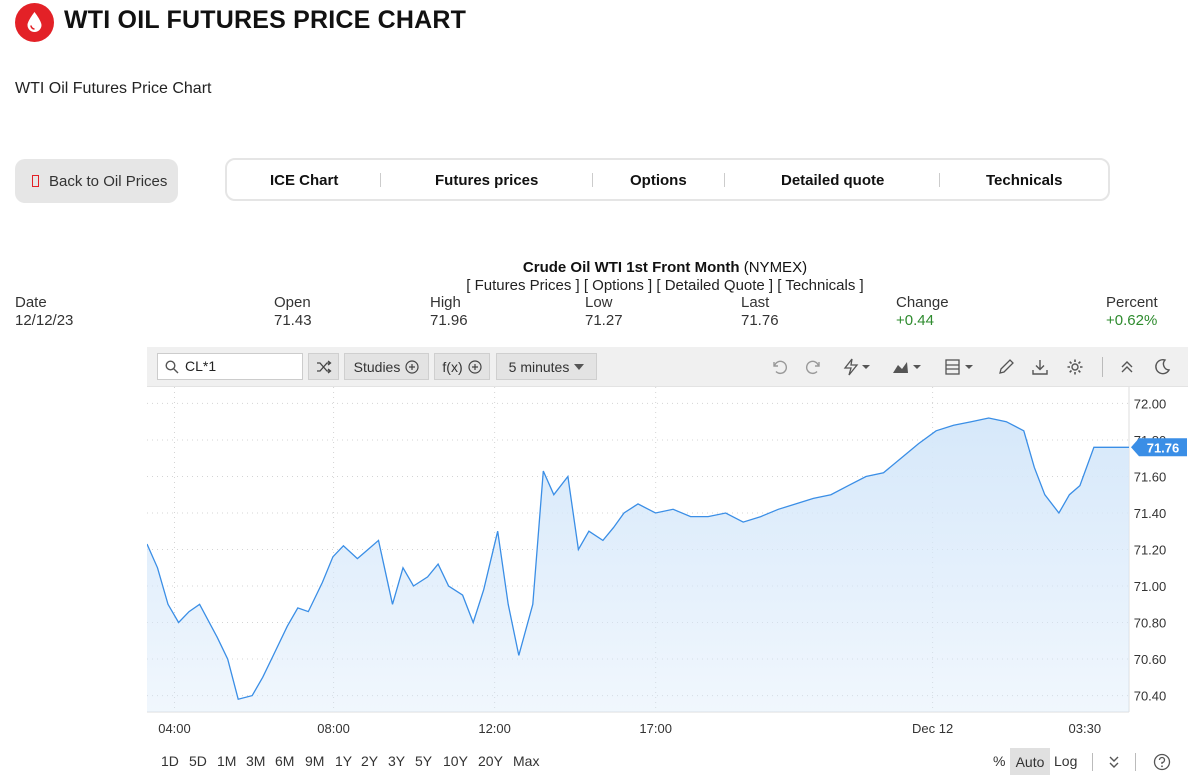  I want to click on download-icon, so click(1040, 367).